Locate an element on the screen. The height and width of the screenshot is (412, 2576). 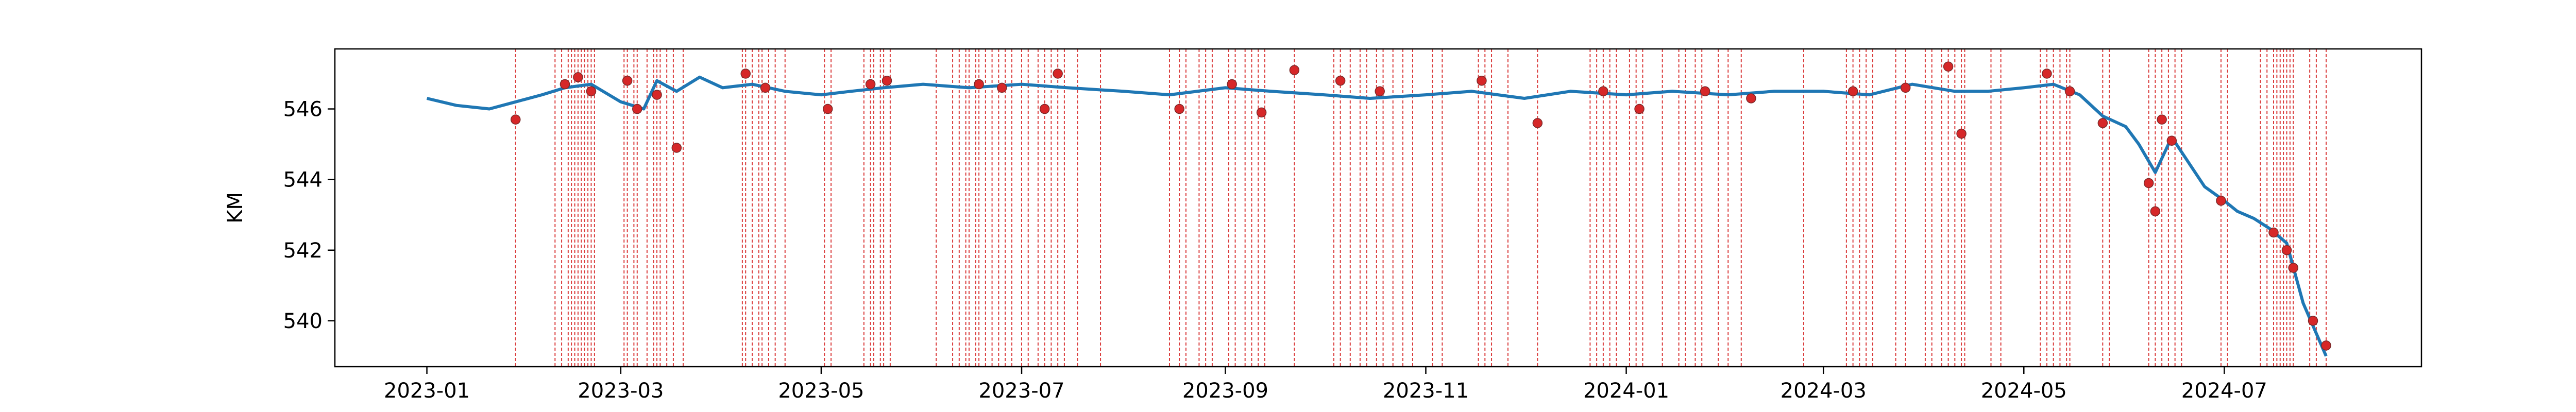
x-tick-label: 2024-01 is located at coordinates (1626, 391).